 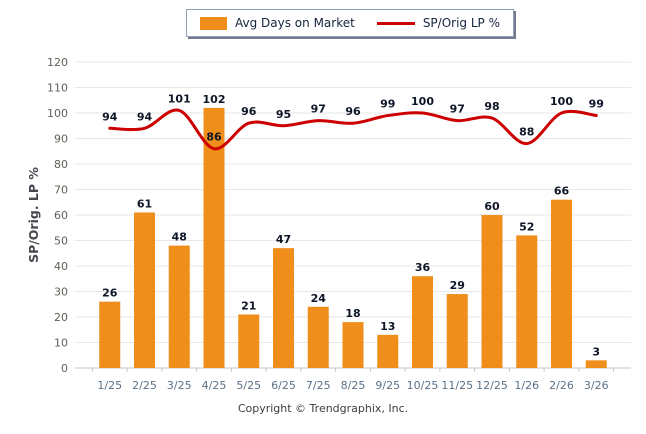 I want to click on bar-value-label: 47, so click(x=283, y=239).